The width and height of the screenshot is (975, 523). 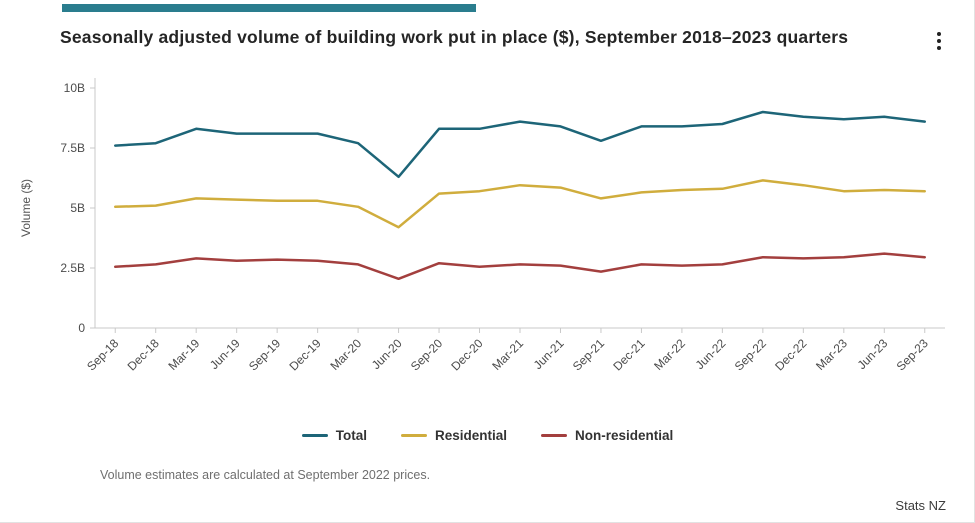 What do you see at coordinates (264, 354) in the screenshot?
I see `x-tick-label: Sep-19` at bounding box center [264, 354].